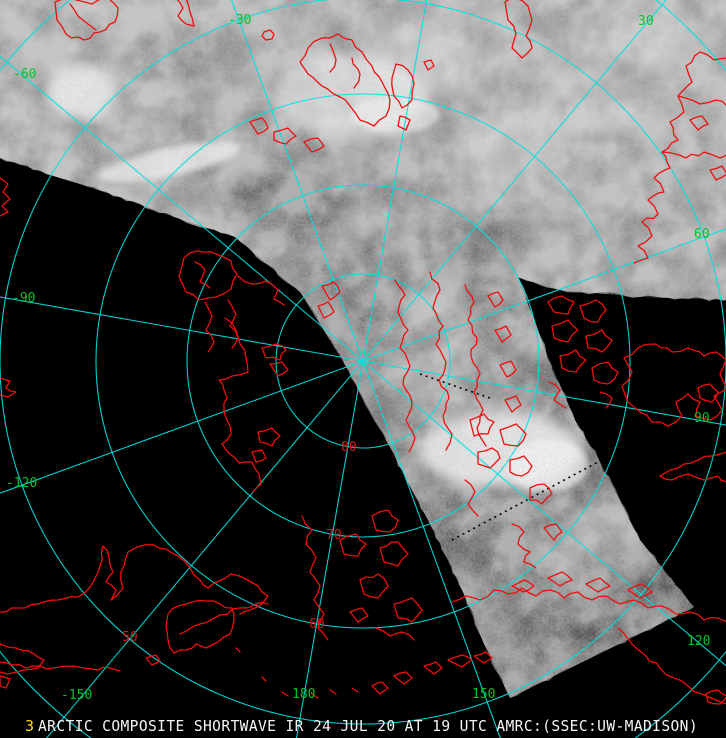  I want to click on longitude-label: 150, so click(483, 694).